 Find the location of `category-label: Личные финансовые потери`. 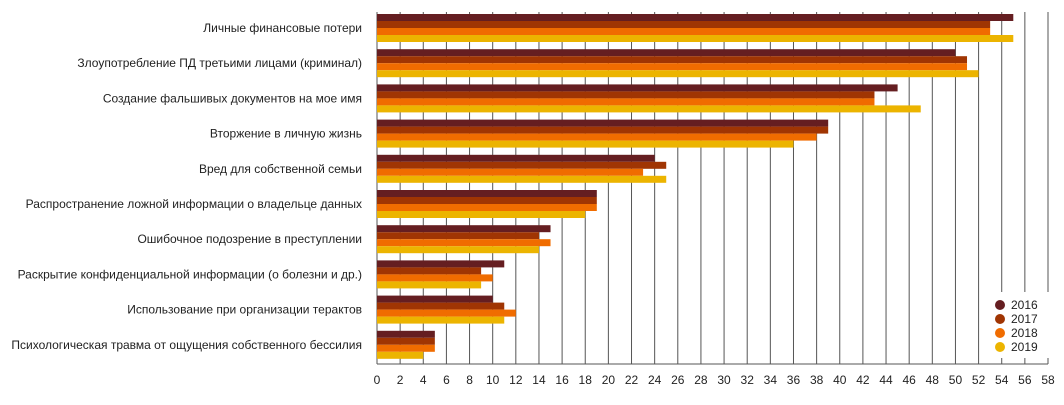

category-label: Личные финансовые потери is located at coordinates (282, 28).